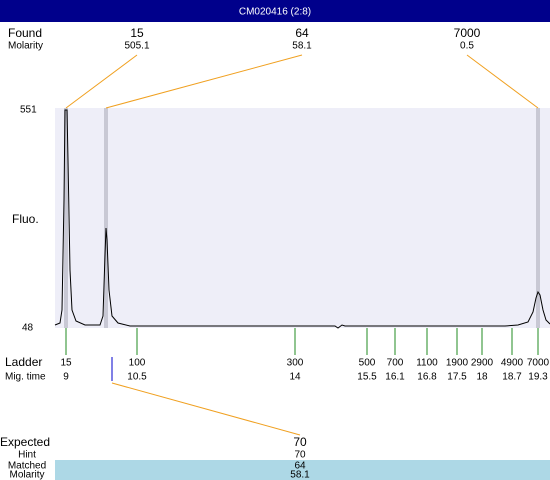 This screenshot has height=480, width=550. Describe the element at coordinates (457, 377) in the screenshot. I see `mig-time: 17.5` at that location.